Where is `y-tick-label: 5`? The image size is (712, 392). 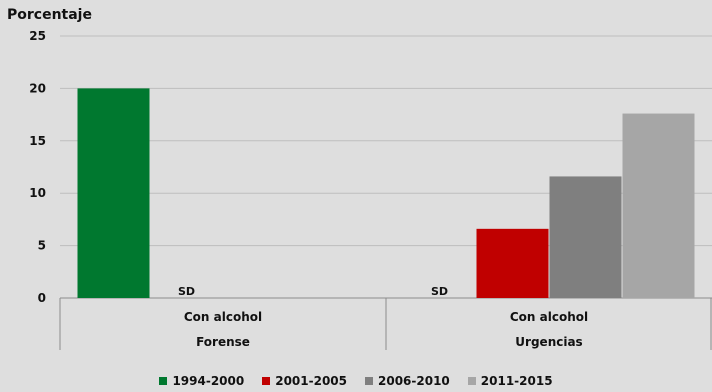
y-tick-label: 5 is located at coordinates (42, 246).